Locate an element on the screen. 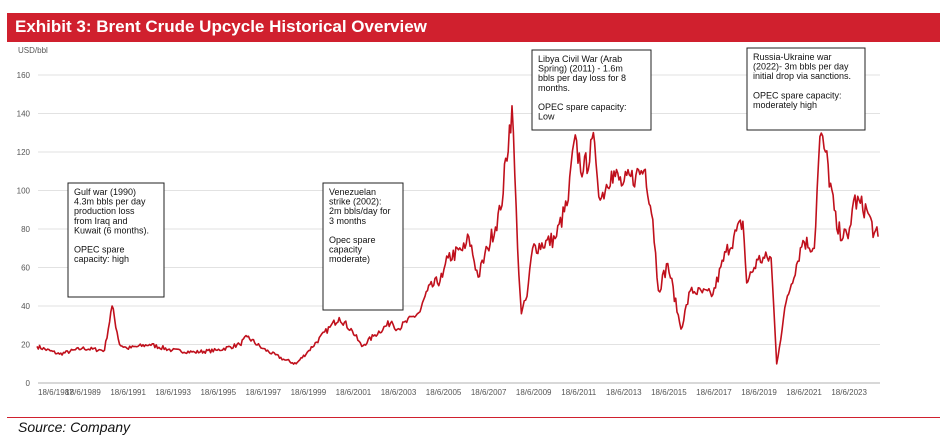 The height and width of the screenshot is (439, 948). x-tick-label: 18/6/1997 is located at coordinates (264, 392).